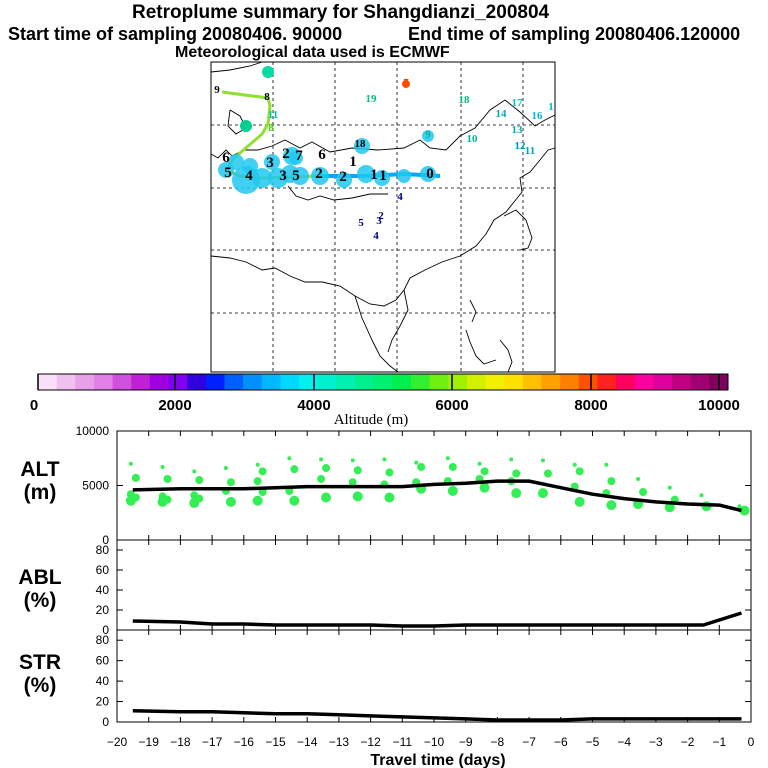 The image size is (768, 768). I want to click on travel-time-axis-label: Travel time (days), so click(437, 760).